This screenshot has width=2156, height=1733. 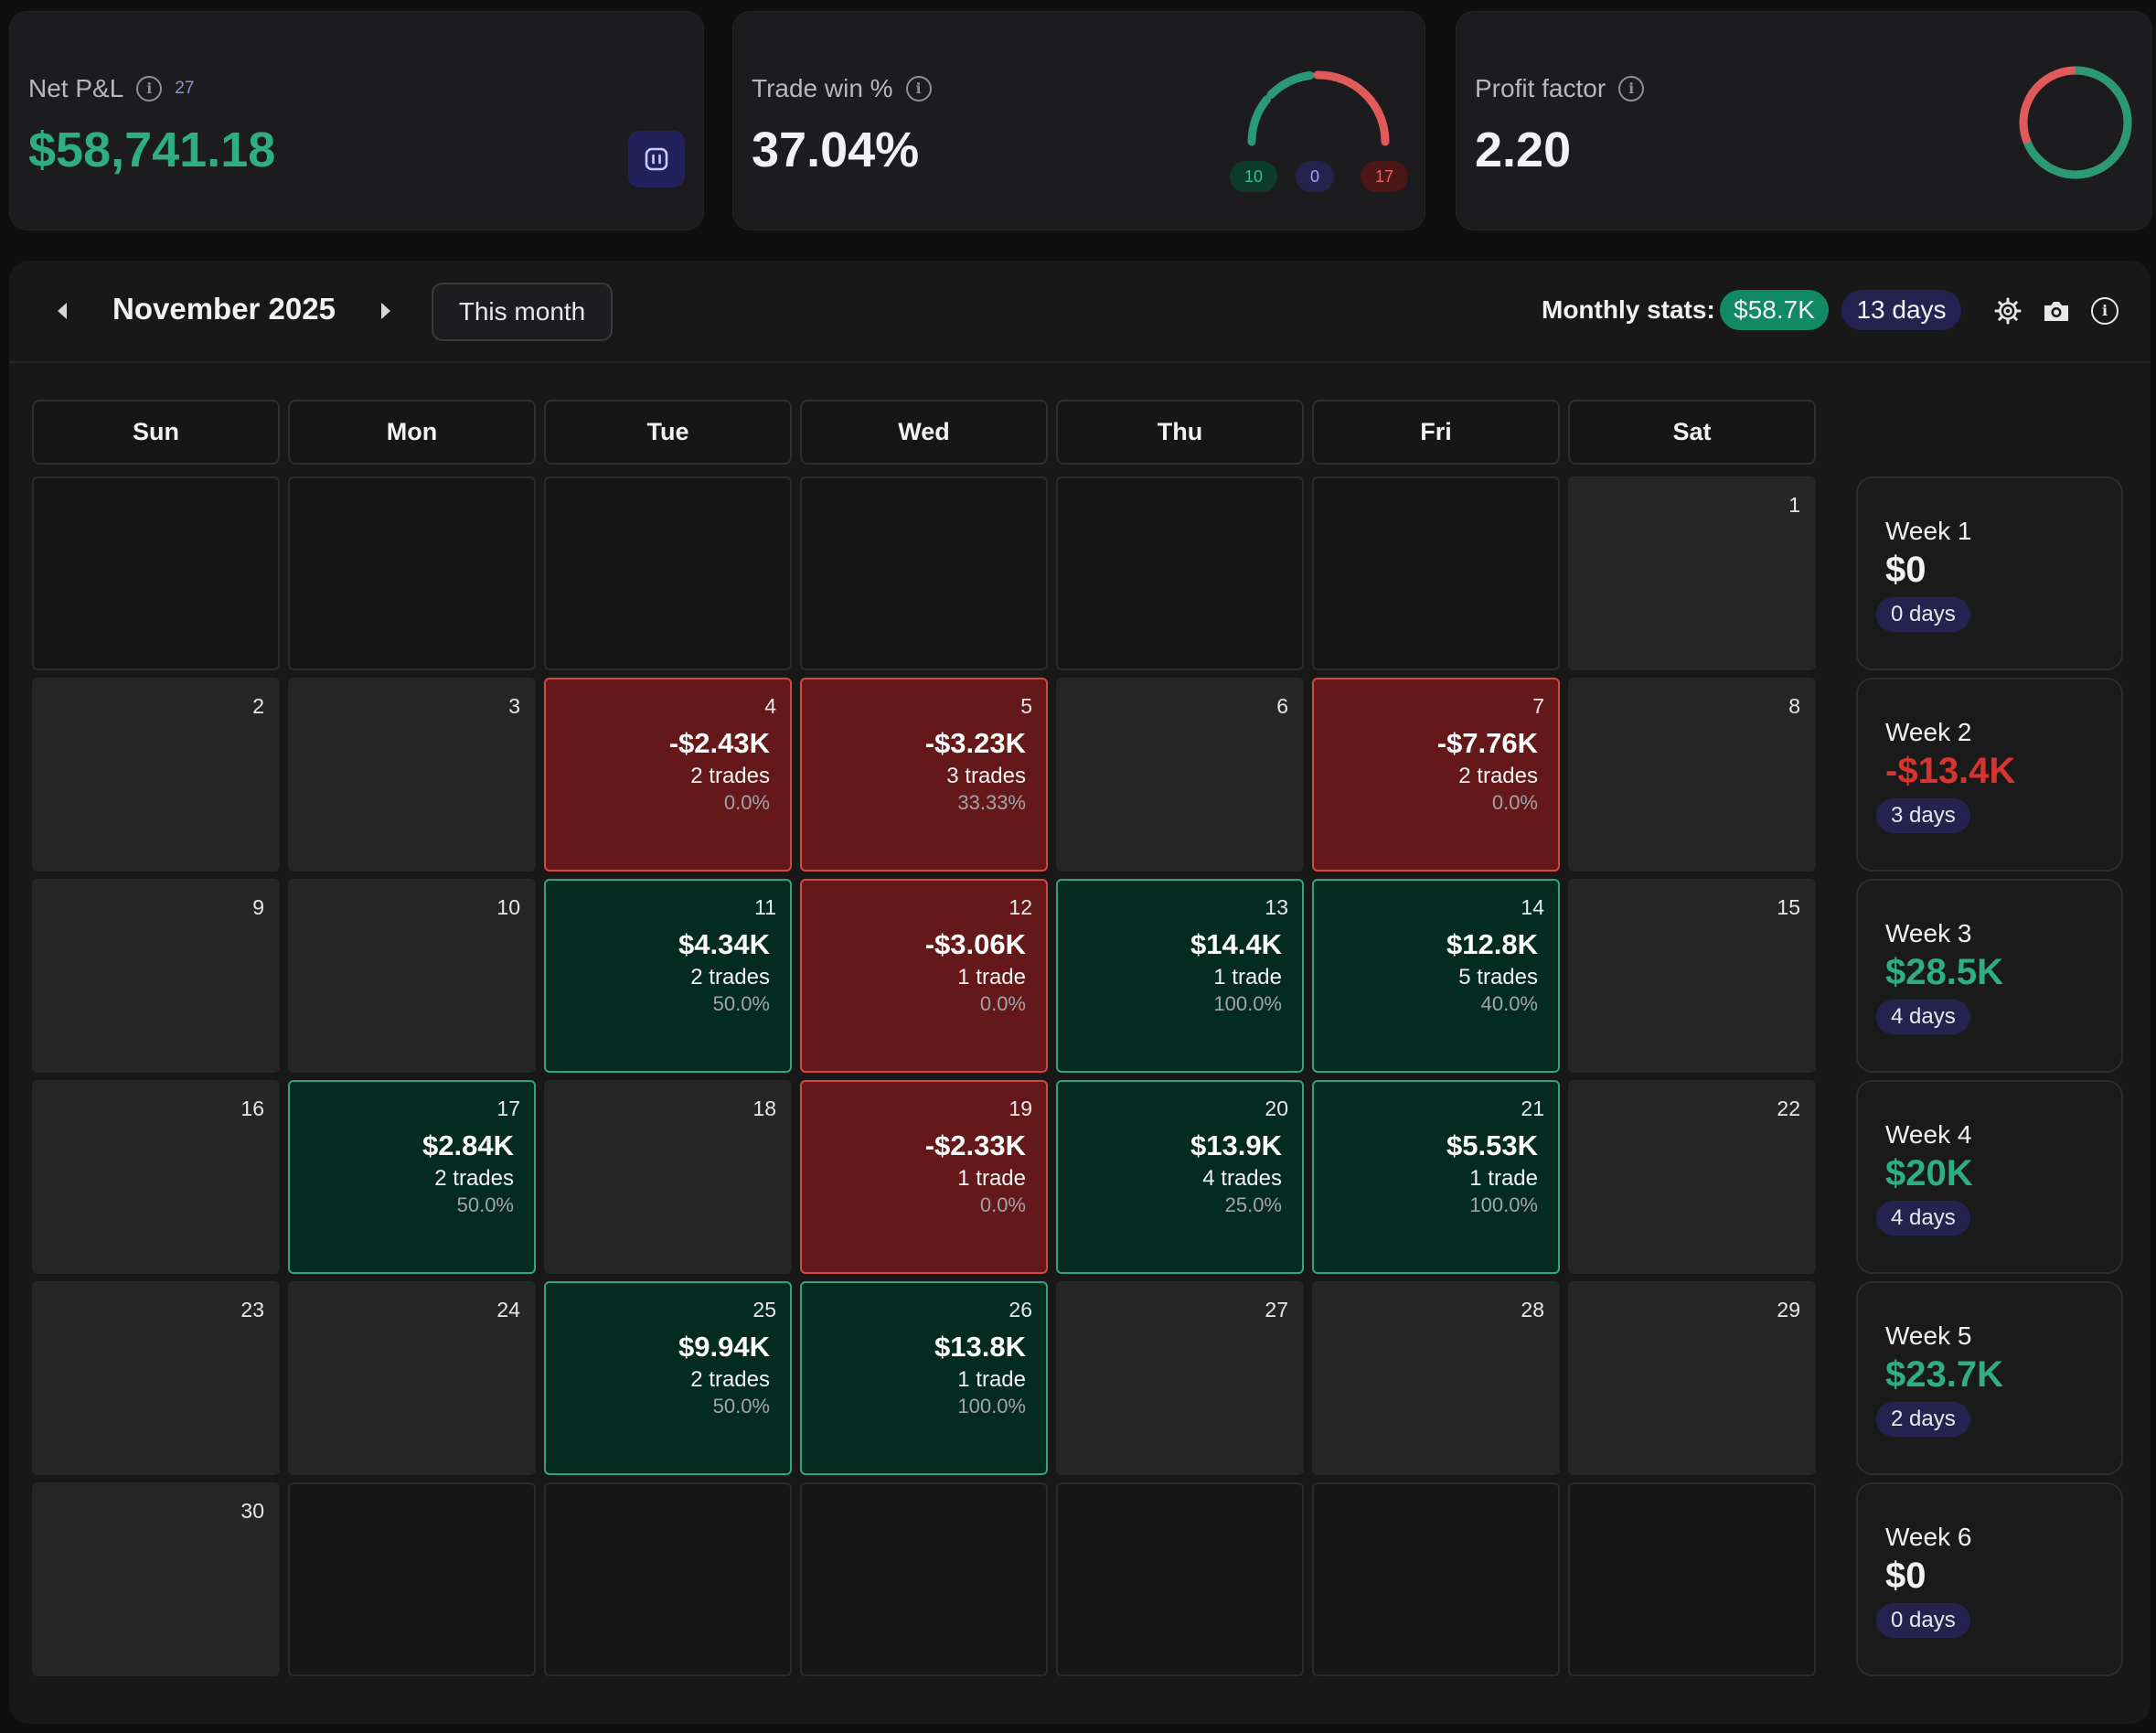 I want to click on calendar-day-cell: 10, so click(x=412, y=976).